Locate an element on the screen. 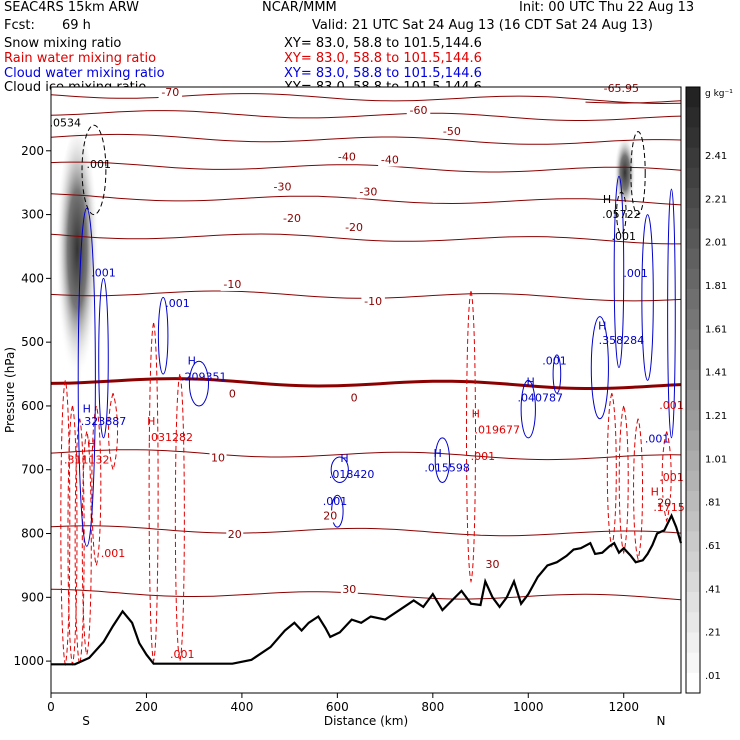 This screenshot has height=740, width=740. rain-label-2: H is located at coordinates (151, 421).